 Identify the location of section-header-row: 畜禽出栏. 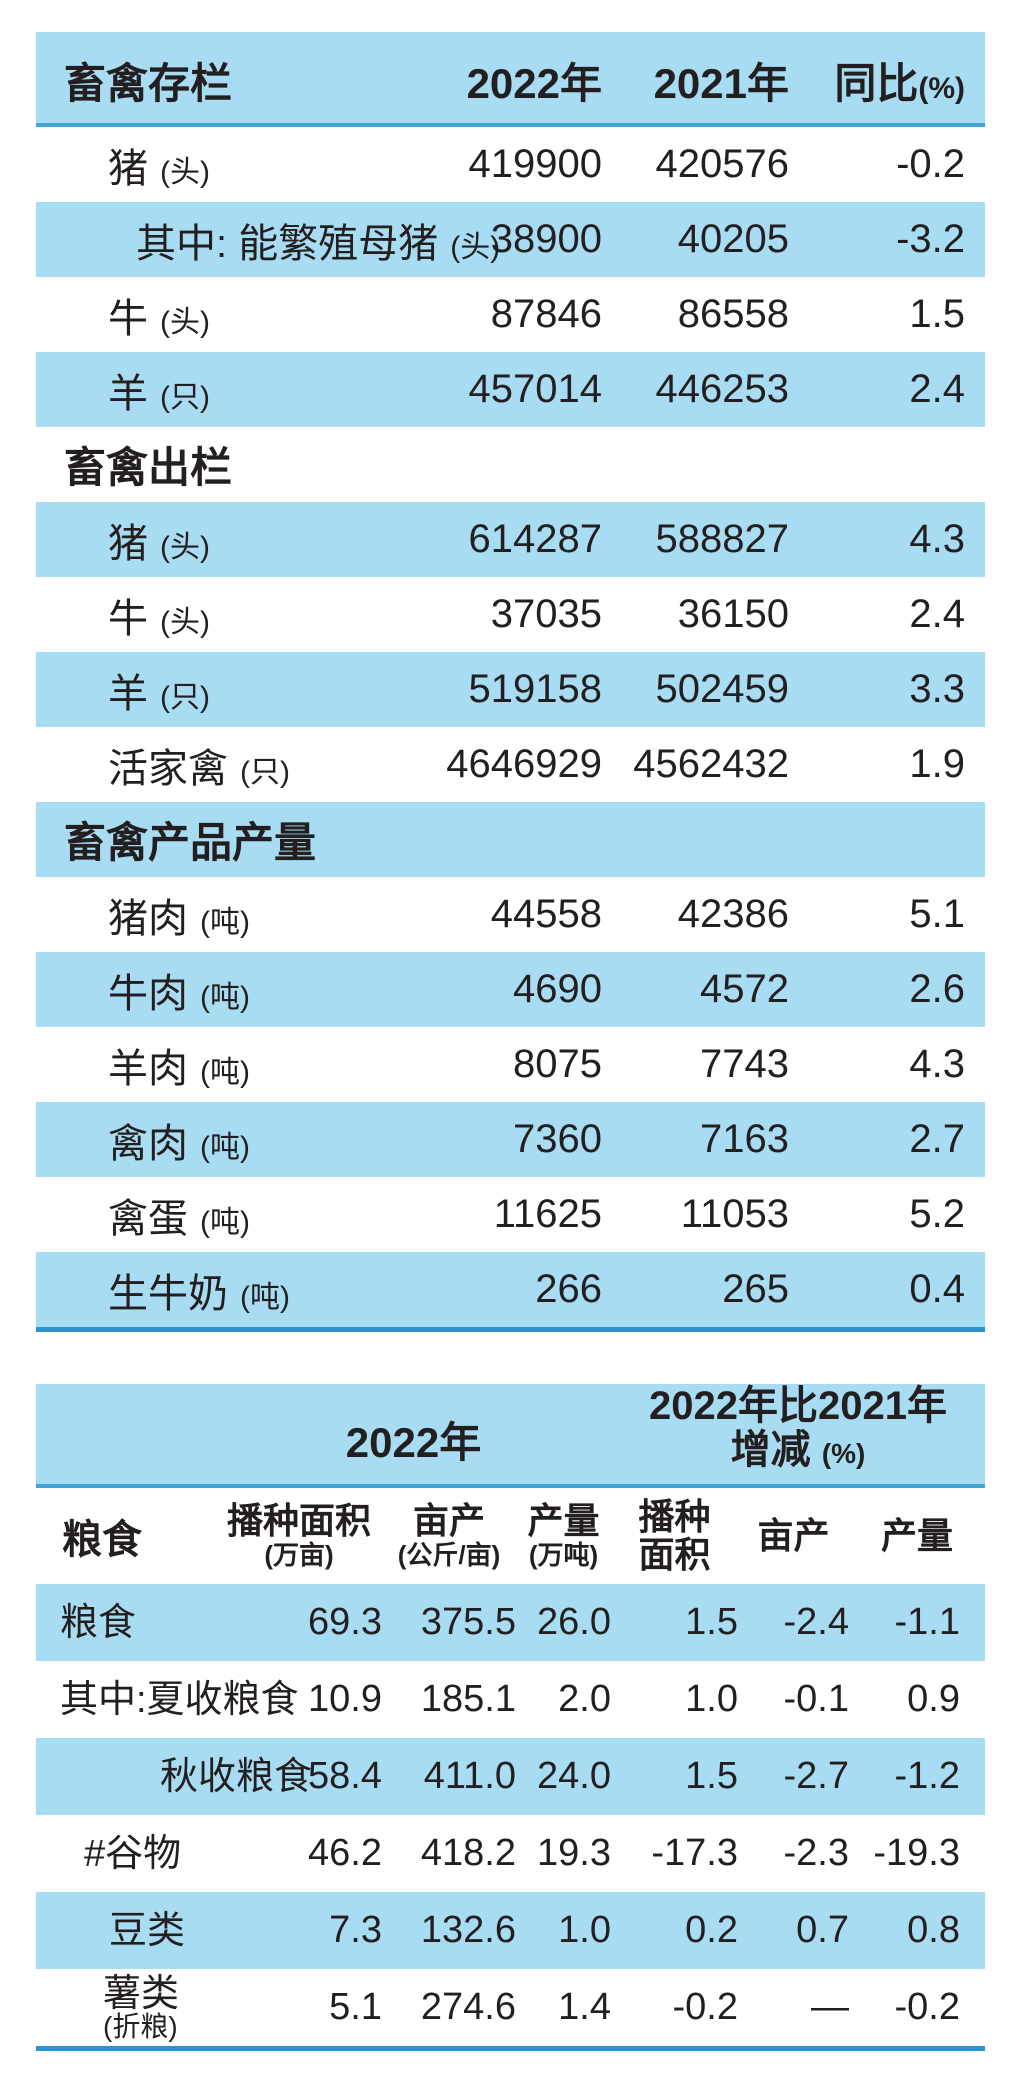
(510, 464).